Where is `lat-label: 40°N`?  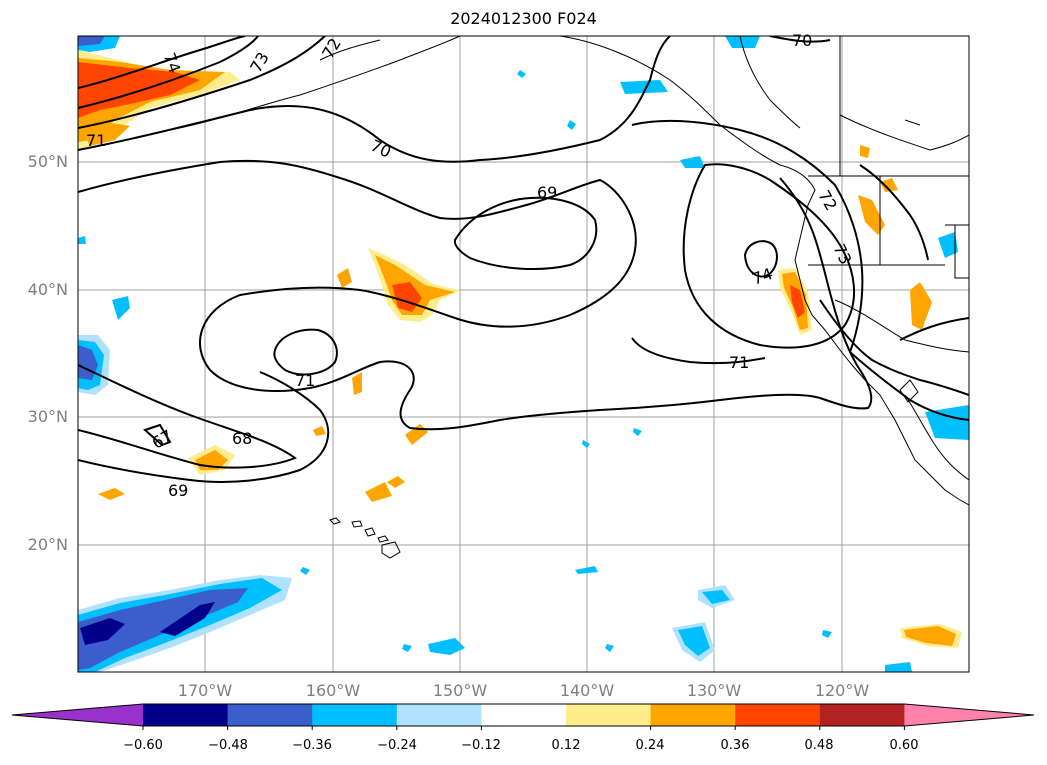
lat-label: 40°N is located at coordinates (47, 289).